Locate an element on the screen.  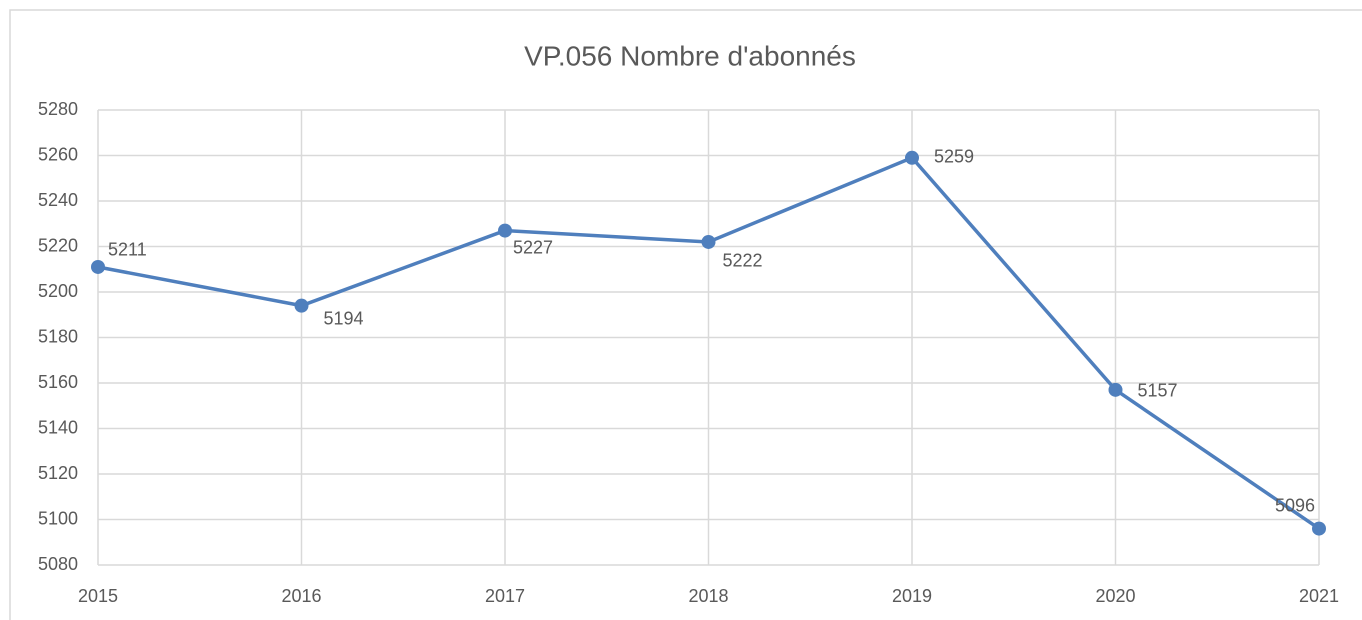
x-tick-label: 2018 is located at coordinates (708, 596).